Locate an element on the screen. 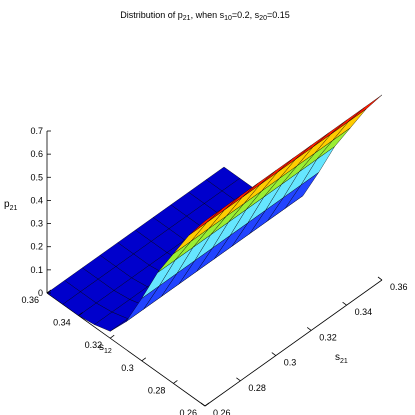  z-tick-label: 0.4 is located at coordinates (36, 200).